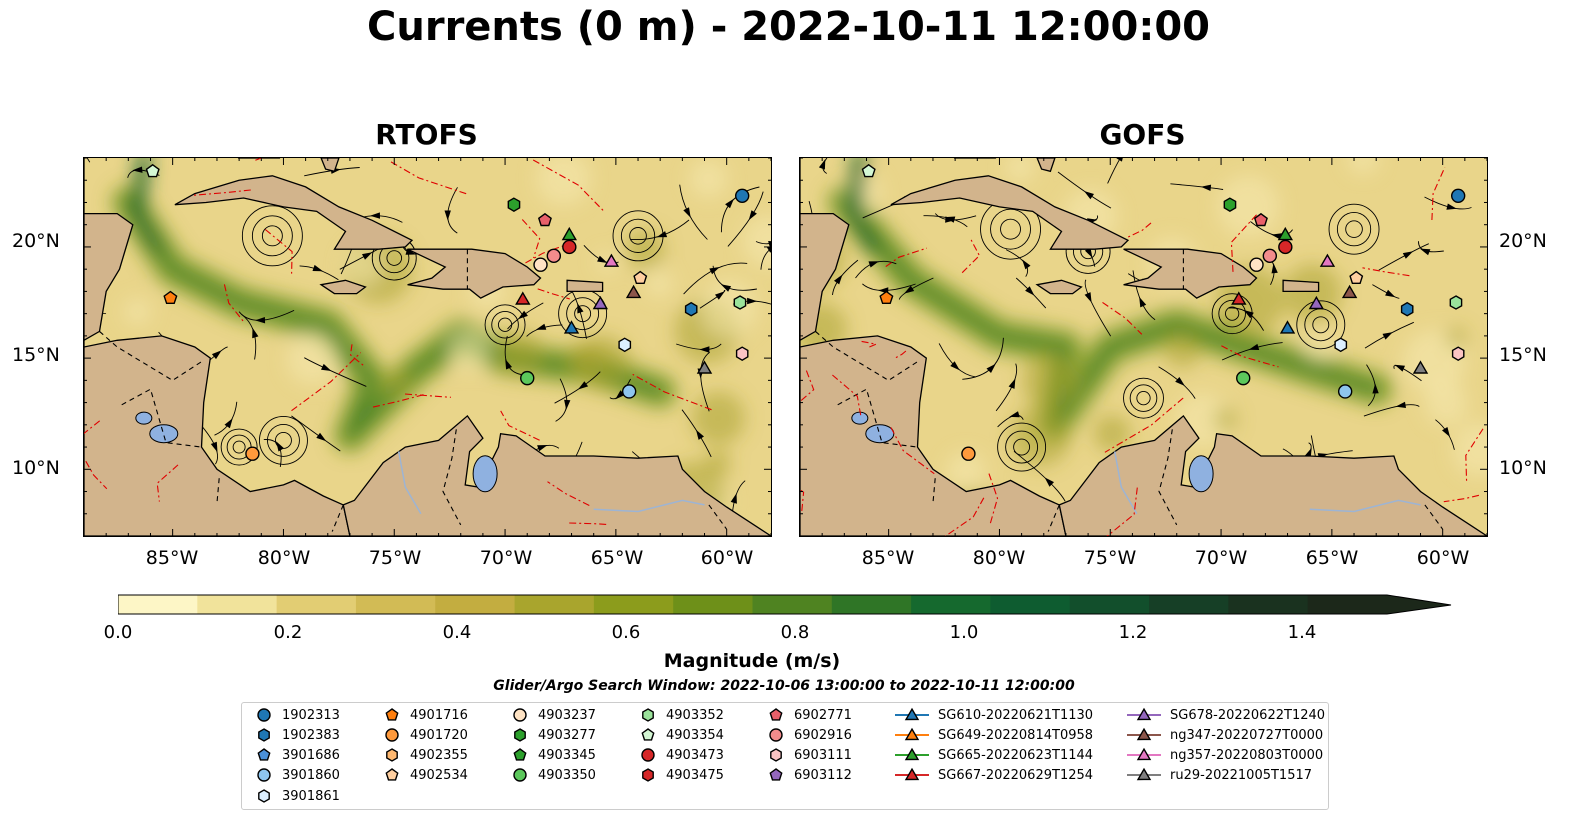 This screenshot has width=1577, height=827. What do you see at coordinates (1285, 233) in the screenshot?
I see `marker-SG665-20220623T1144` at bounding box center [1285, 233].